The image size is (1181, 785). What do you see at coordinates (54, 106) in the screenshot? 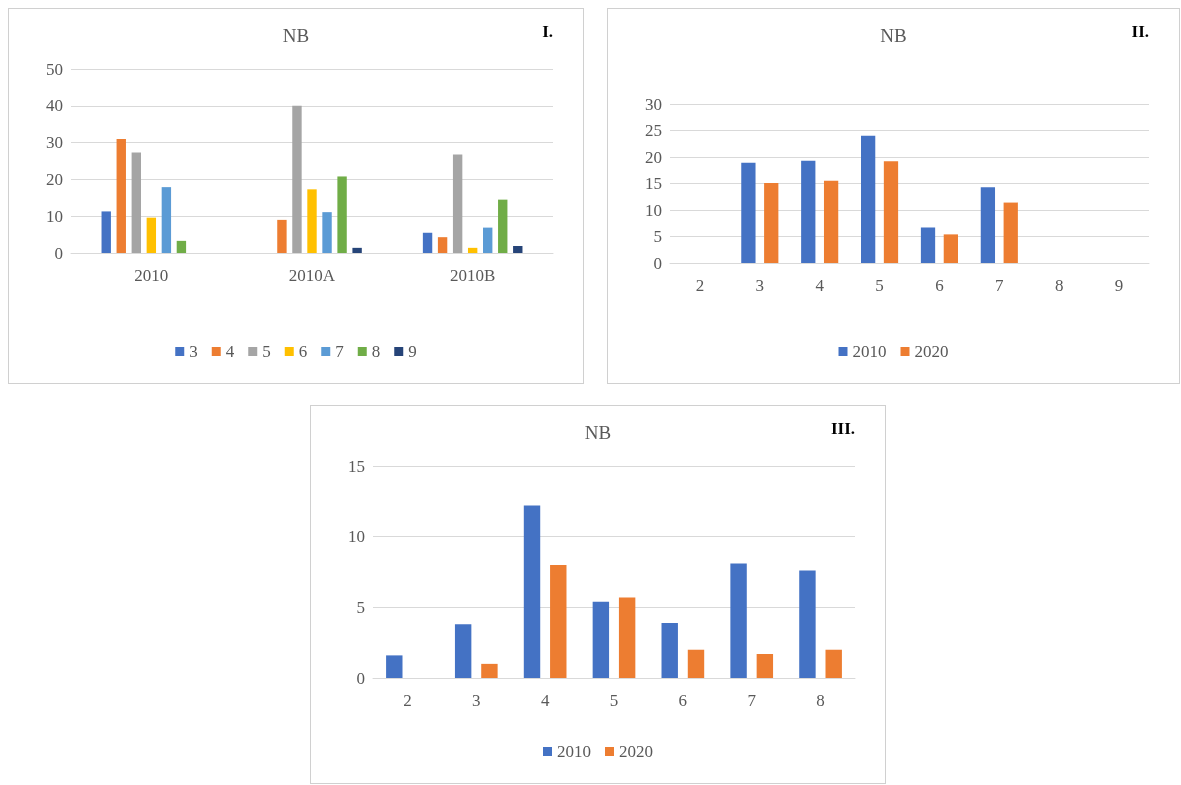
I see `y-tick-label: 40` at bounding box center [54, 106].